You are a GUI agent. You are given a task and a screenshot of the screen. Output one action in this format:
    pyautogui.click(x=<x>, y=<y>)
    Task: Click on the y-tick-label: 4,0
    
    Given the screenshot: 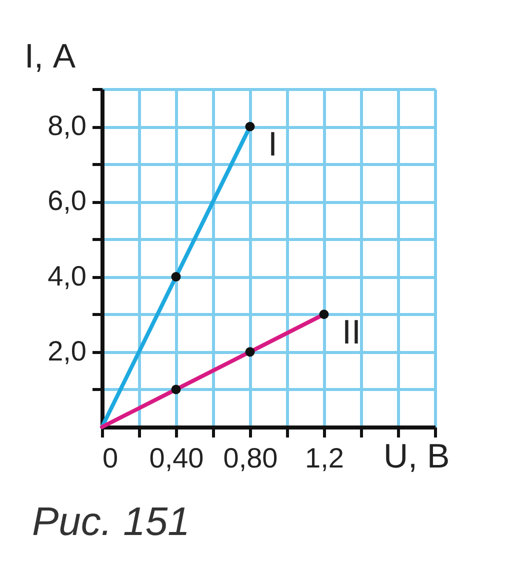 What is the action you would take?
    pyautogui.click(x=67, y=276)
    